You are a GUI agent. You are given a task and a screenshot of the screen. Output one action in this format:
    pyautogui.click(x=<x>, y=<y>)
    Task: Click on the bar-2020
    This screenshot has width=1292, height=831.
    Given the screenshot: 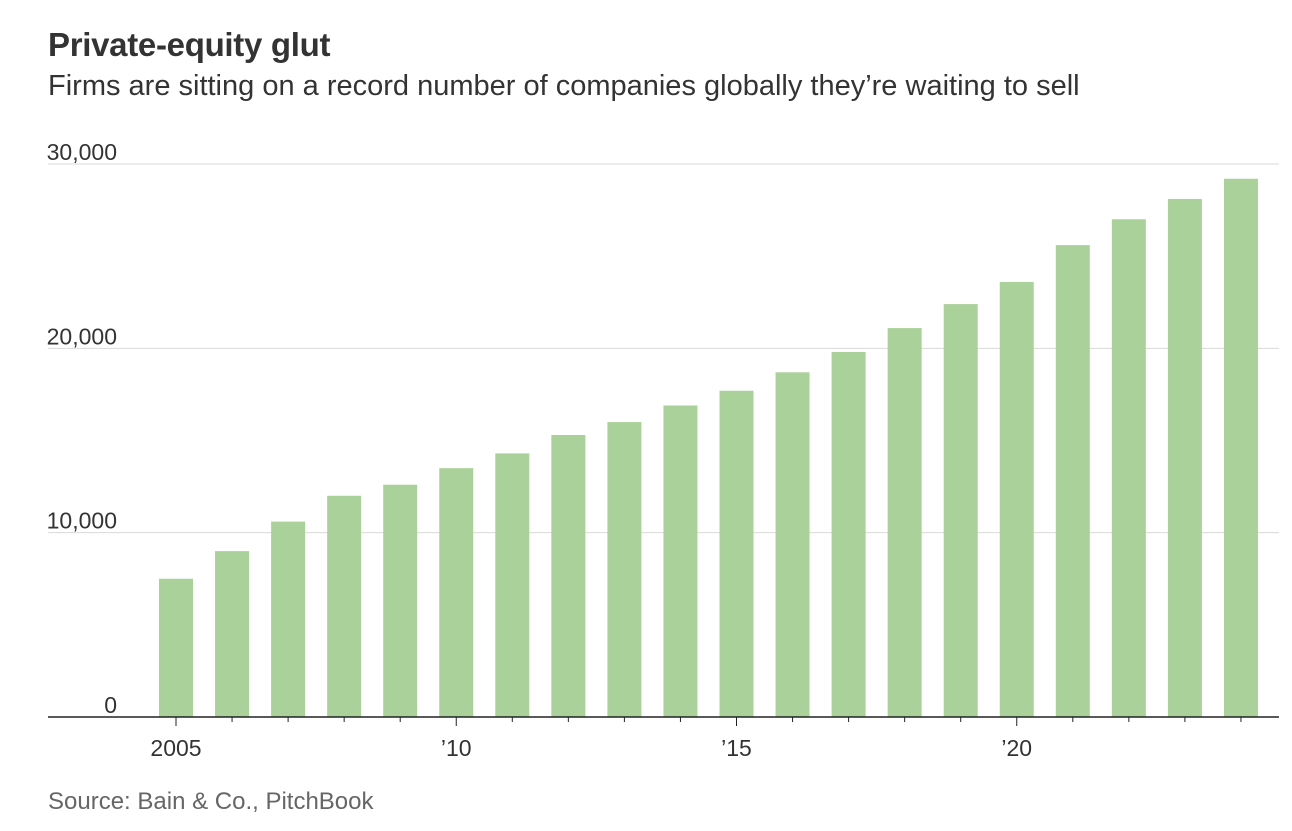 What is the action you would take?
    pyautogui.click(x=1016, y=499)
    